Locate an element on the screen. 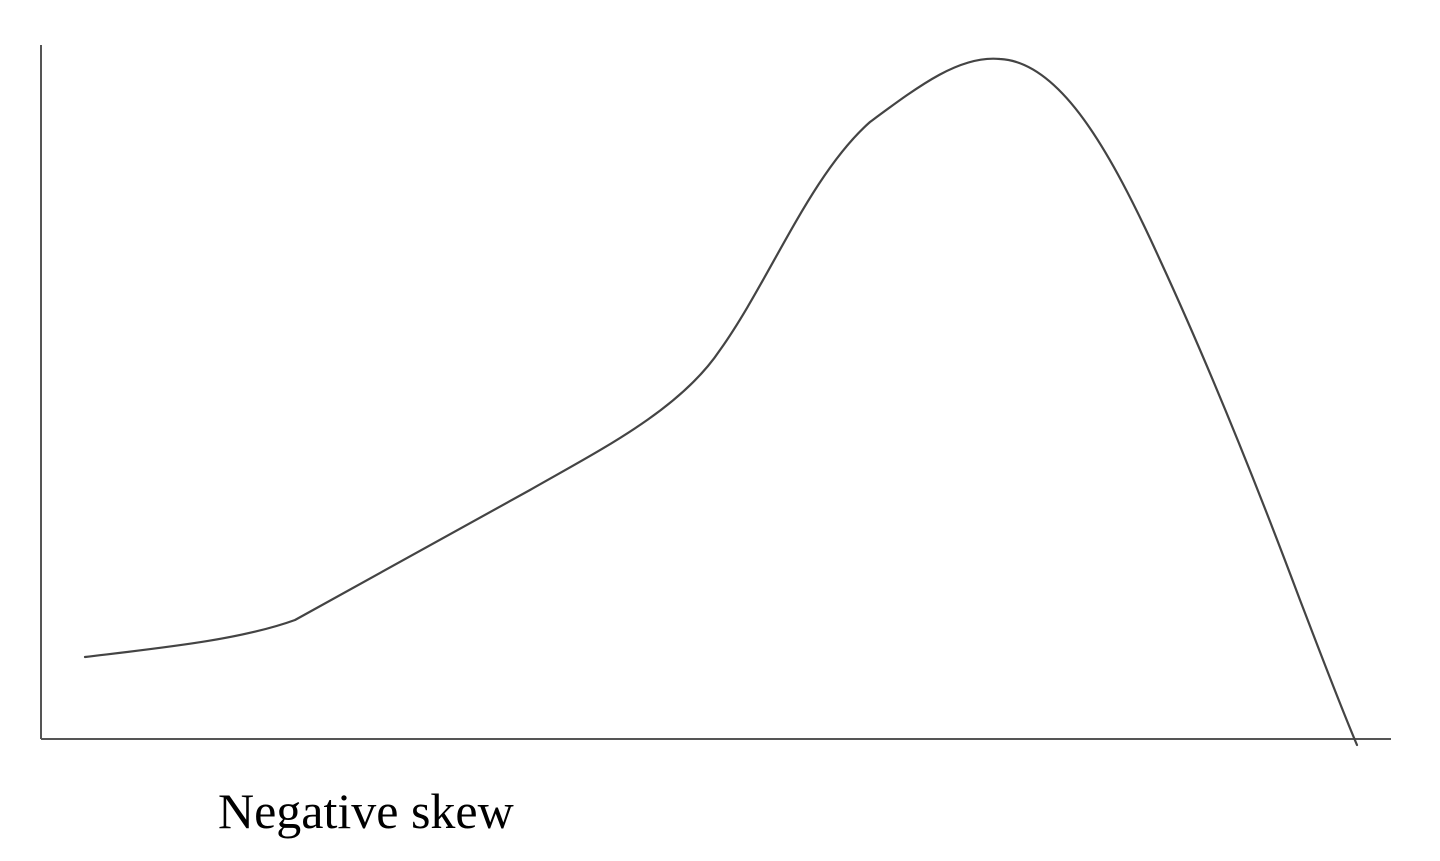 This screenshot has width=1440, height=861. diagram-caption: Negative skew is located at coordinates (366, 811).